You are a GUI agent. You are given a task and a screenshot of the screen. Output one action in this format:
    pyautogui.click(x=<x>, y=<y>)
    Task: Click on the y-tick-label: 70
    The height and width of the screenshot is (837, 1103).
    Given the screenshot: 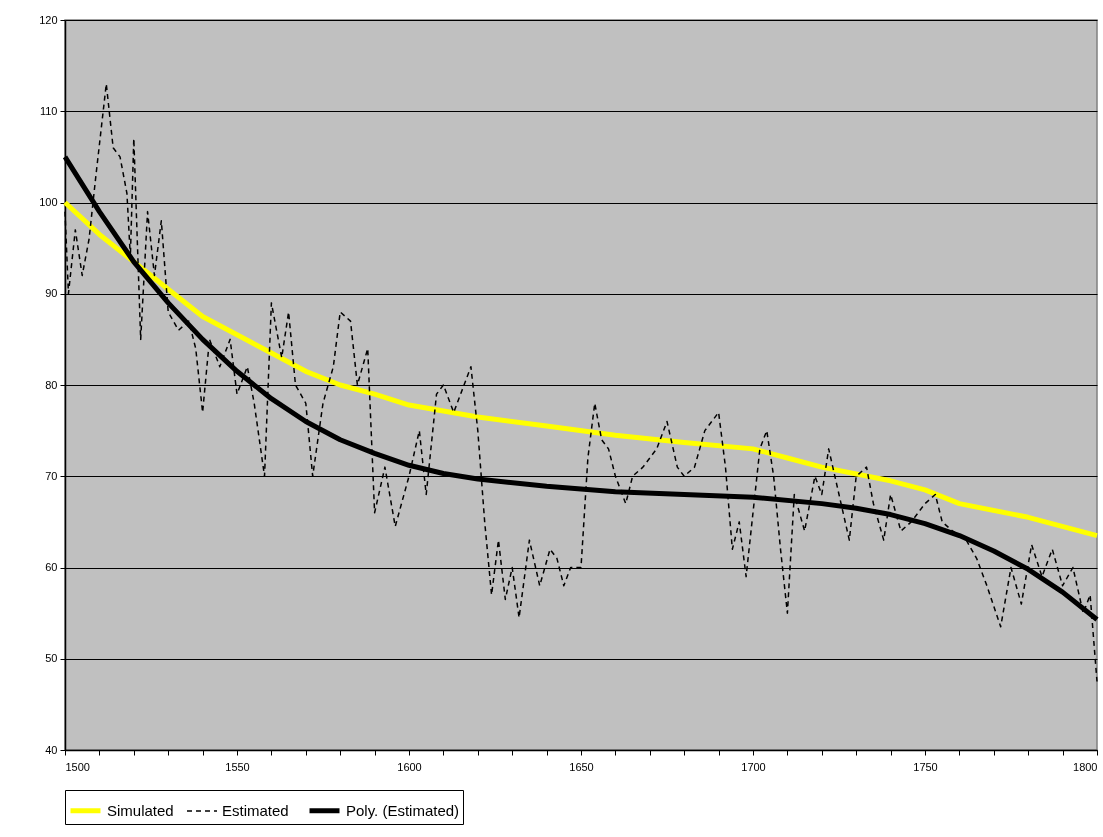 What is the action you would take?
    pyautogui.click(x=51, y=475)
    